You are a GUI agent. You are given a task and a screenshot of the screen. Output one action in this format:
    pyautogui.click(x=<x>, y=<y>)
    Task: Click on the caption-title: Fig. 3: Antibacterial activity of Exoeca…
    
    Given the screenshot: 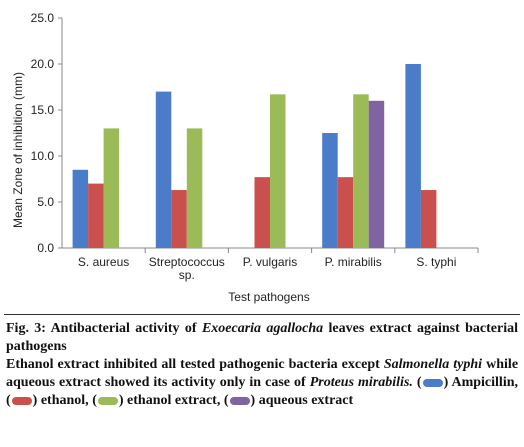 What is the action you would take?
    pyautogui.click(x=262, y=337)
    